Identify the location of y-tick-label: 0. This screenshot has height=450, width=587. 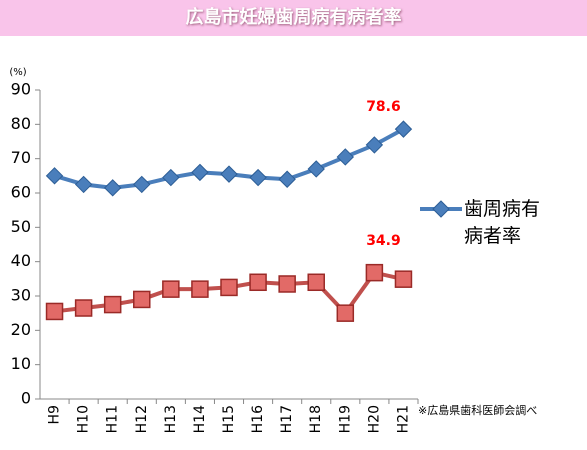
(26, 398).